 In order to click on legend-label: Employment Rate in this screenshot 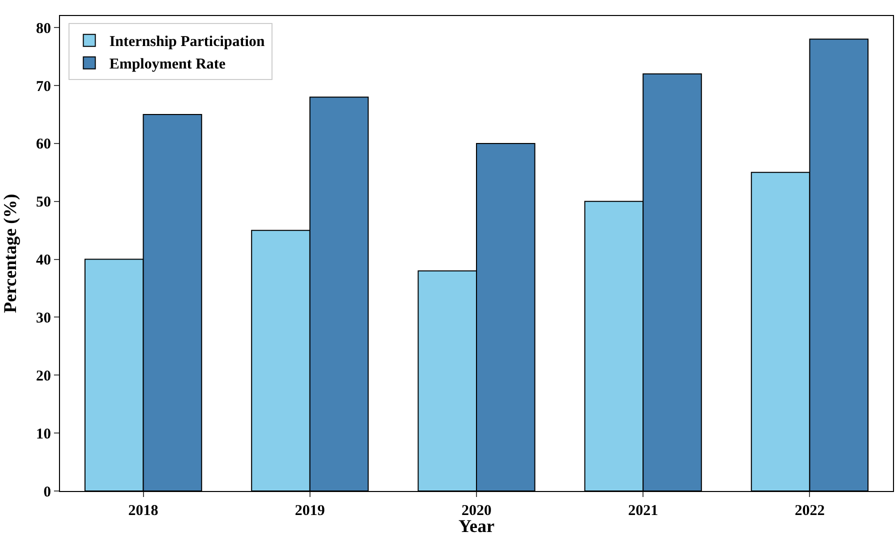, I will do `click(167, 64)`.